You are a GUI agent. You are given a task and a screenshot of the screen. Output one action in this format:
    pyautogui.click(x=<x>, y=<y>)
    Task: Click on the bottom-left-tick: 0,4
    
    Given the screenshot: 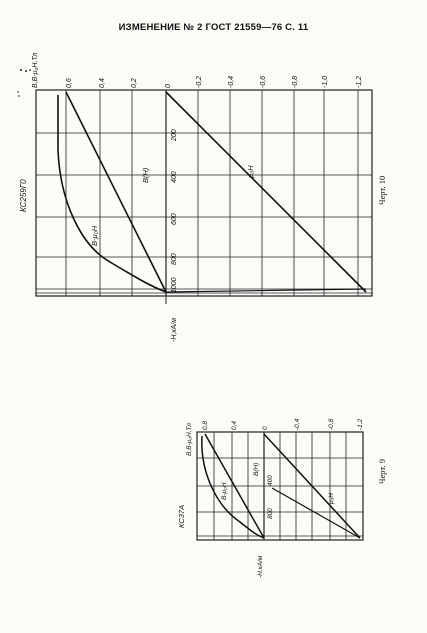 What is the action you would take?
    pyautogui.click(x=234, y=425)
    